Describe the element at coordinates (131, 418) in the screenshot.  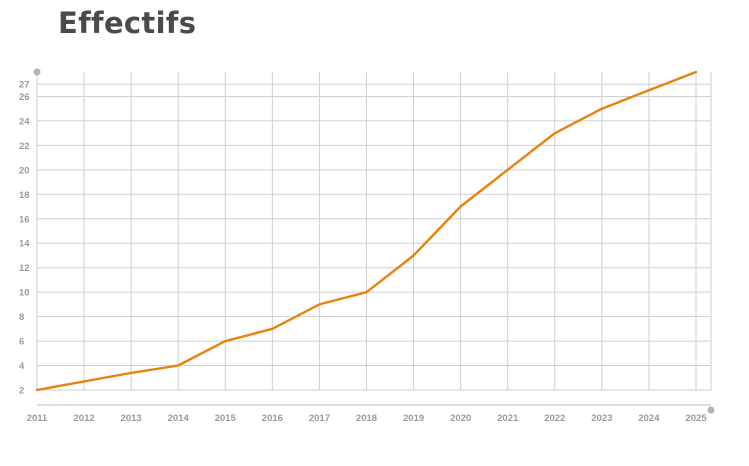
I see `x-tick-label: 2013` at that location.